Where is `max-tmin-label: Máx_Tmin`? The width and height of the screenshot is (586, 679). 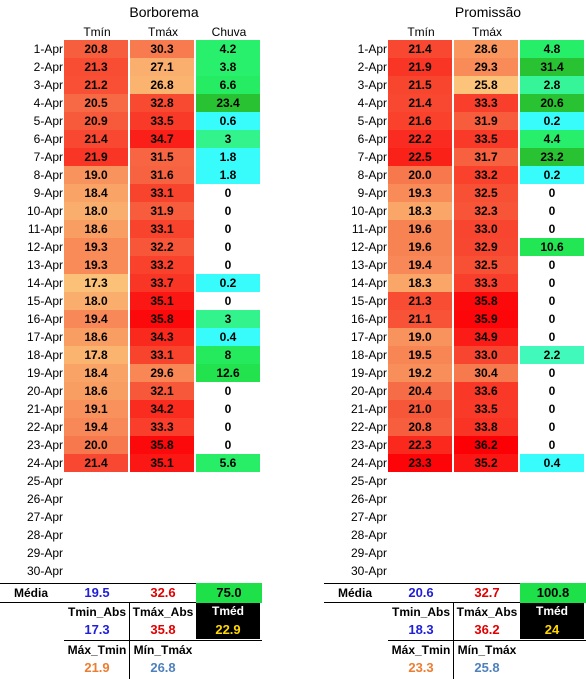 max-tmin-label: Máx_Tmin is located at coordinates (421, 650).